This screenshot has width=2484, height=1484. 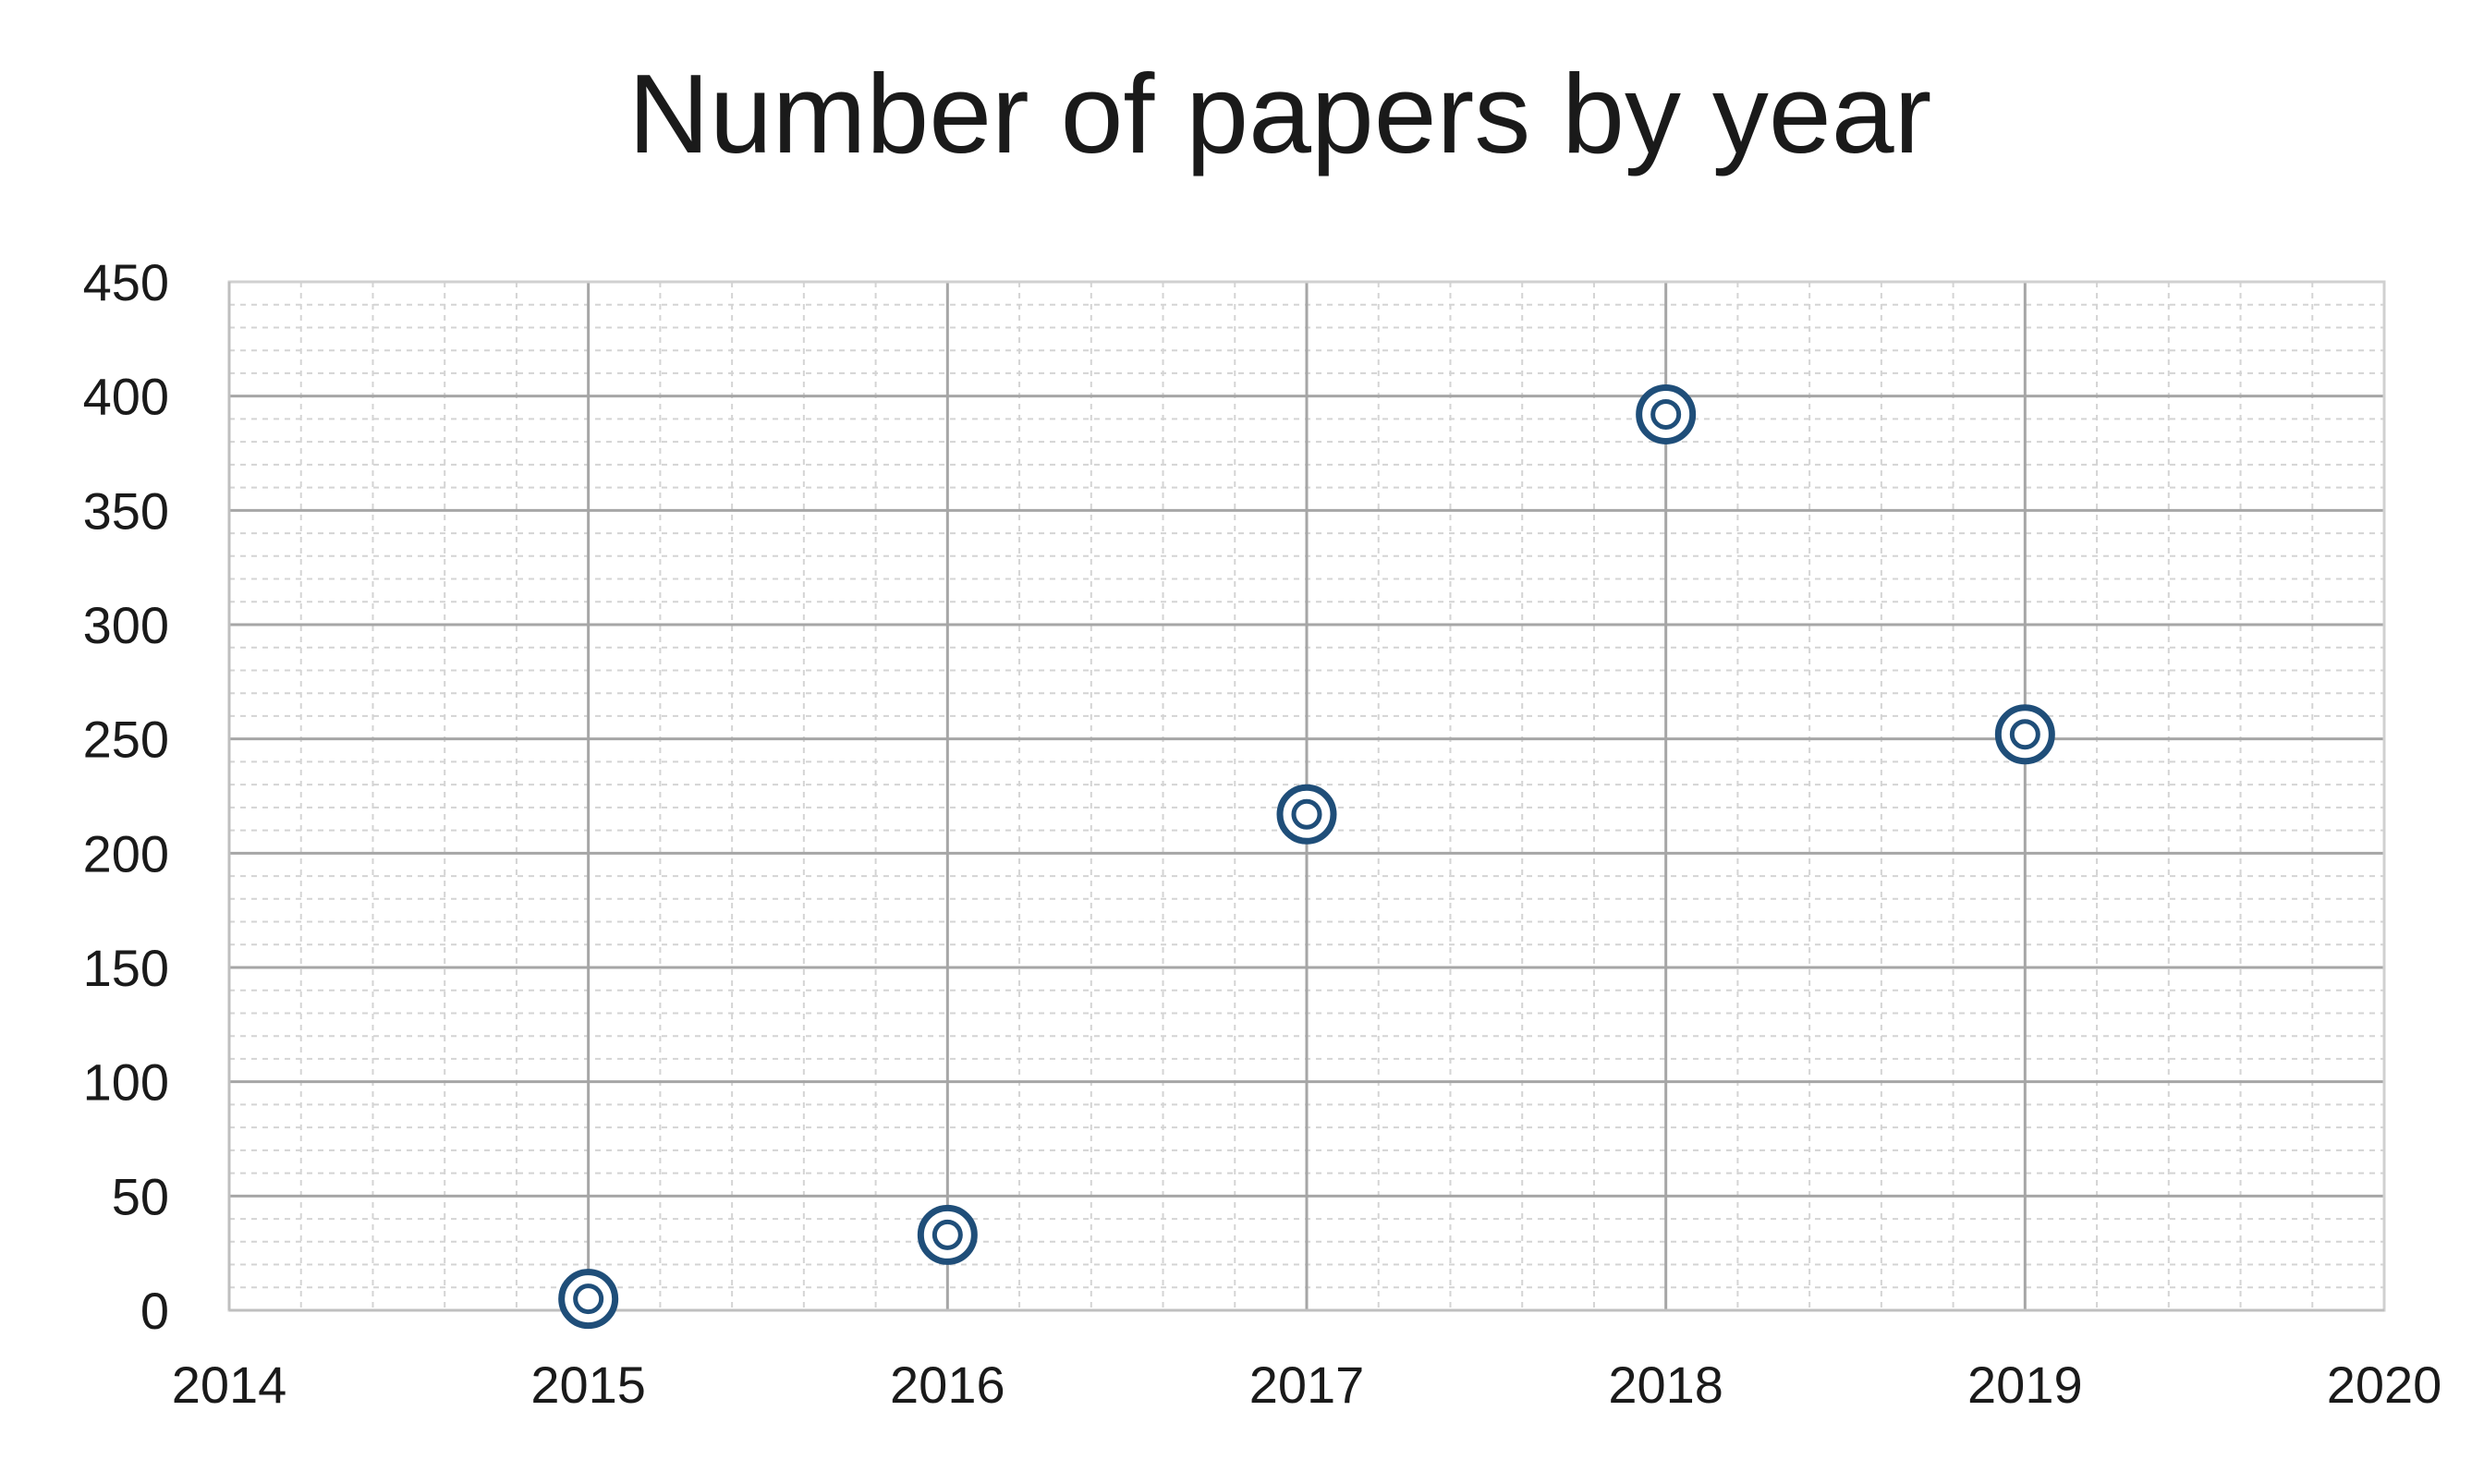 What do you see at coordinates (126, 740) in the screenshot?
I see `y-tick-label: 250` at bounding box center [126, 740].